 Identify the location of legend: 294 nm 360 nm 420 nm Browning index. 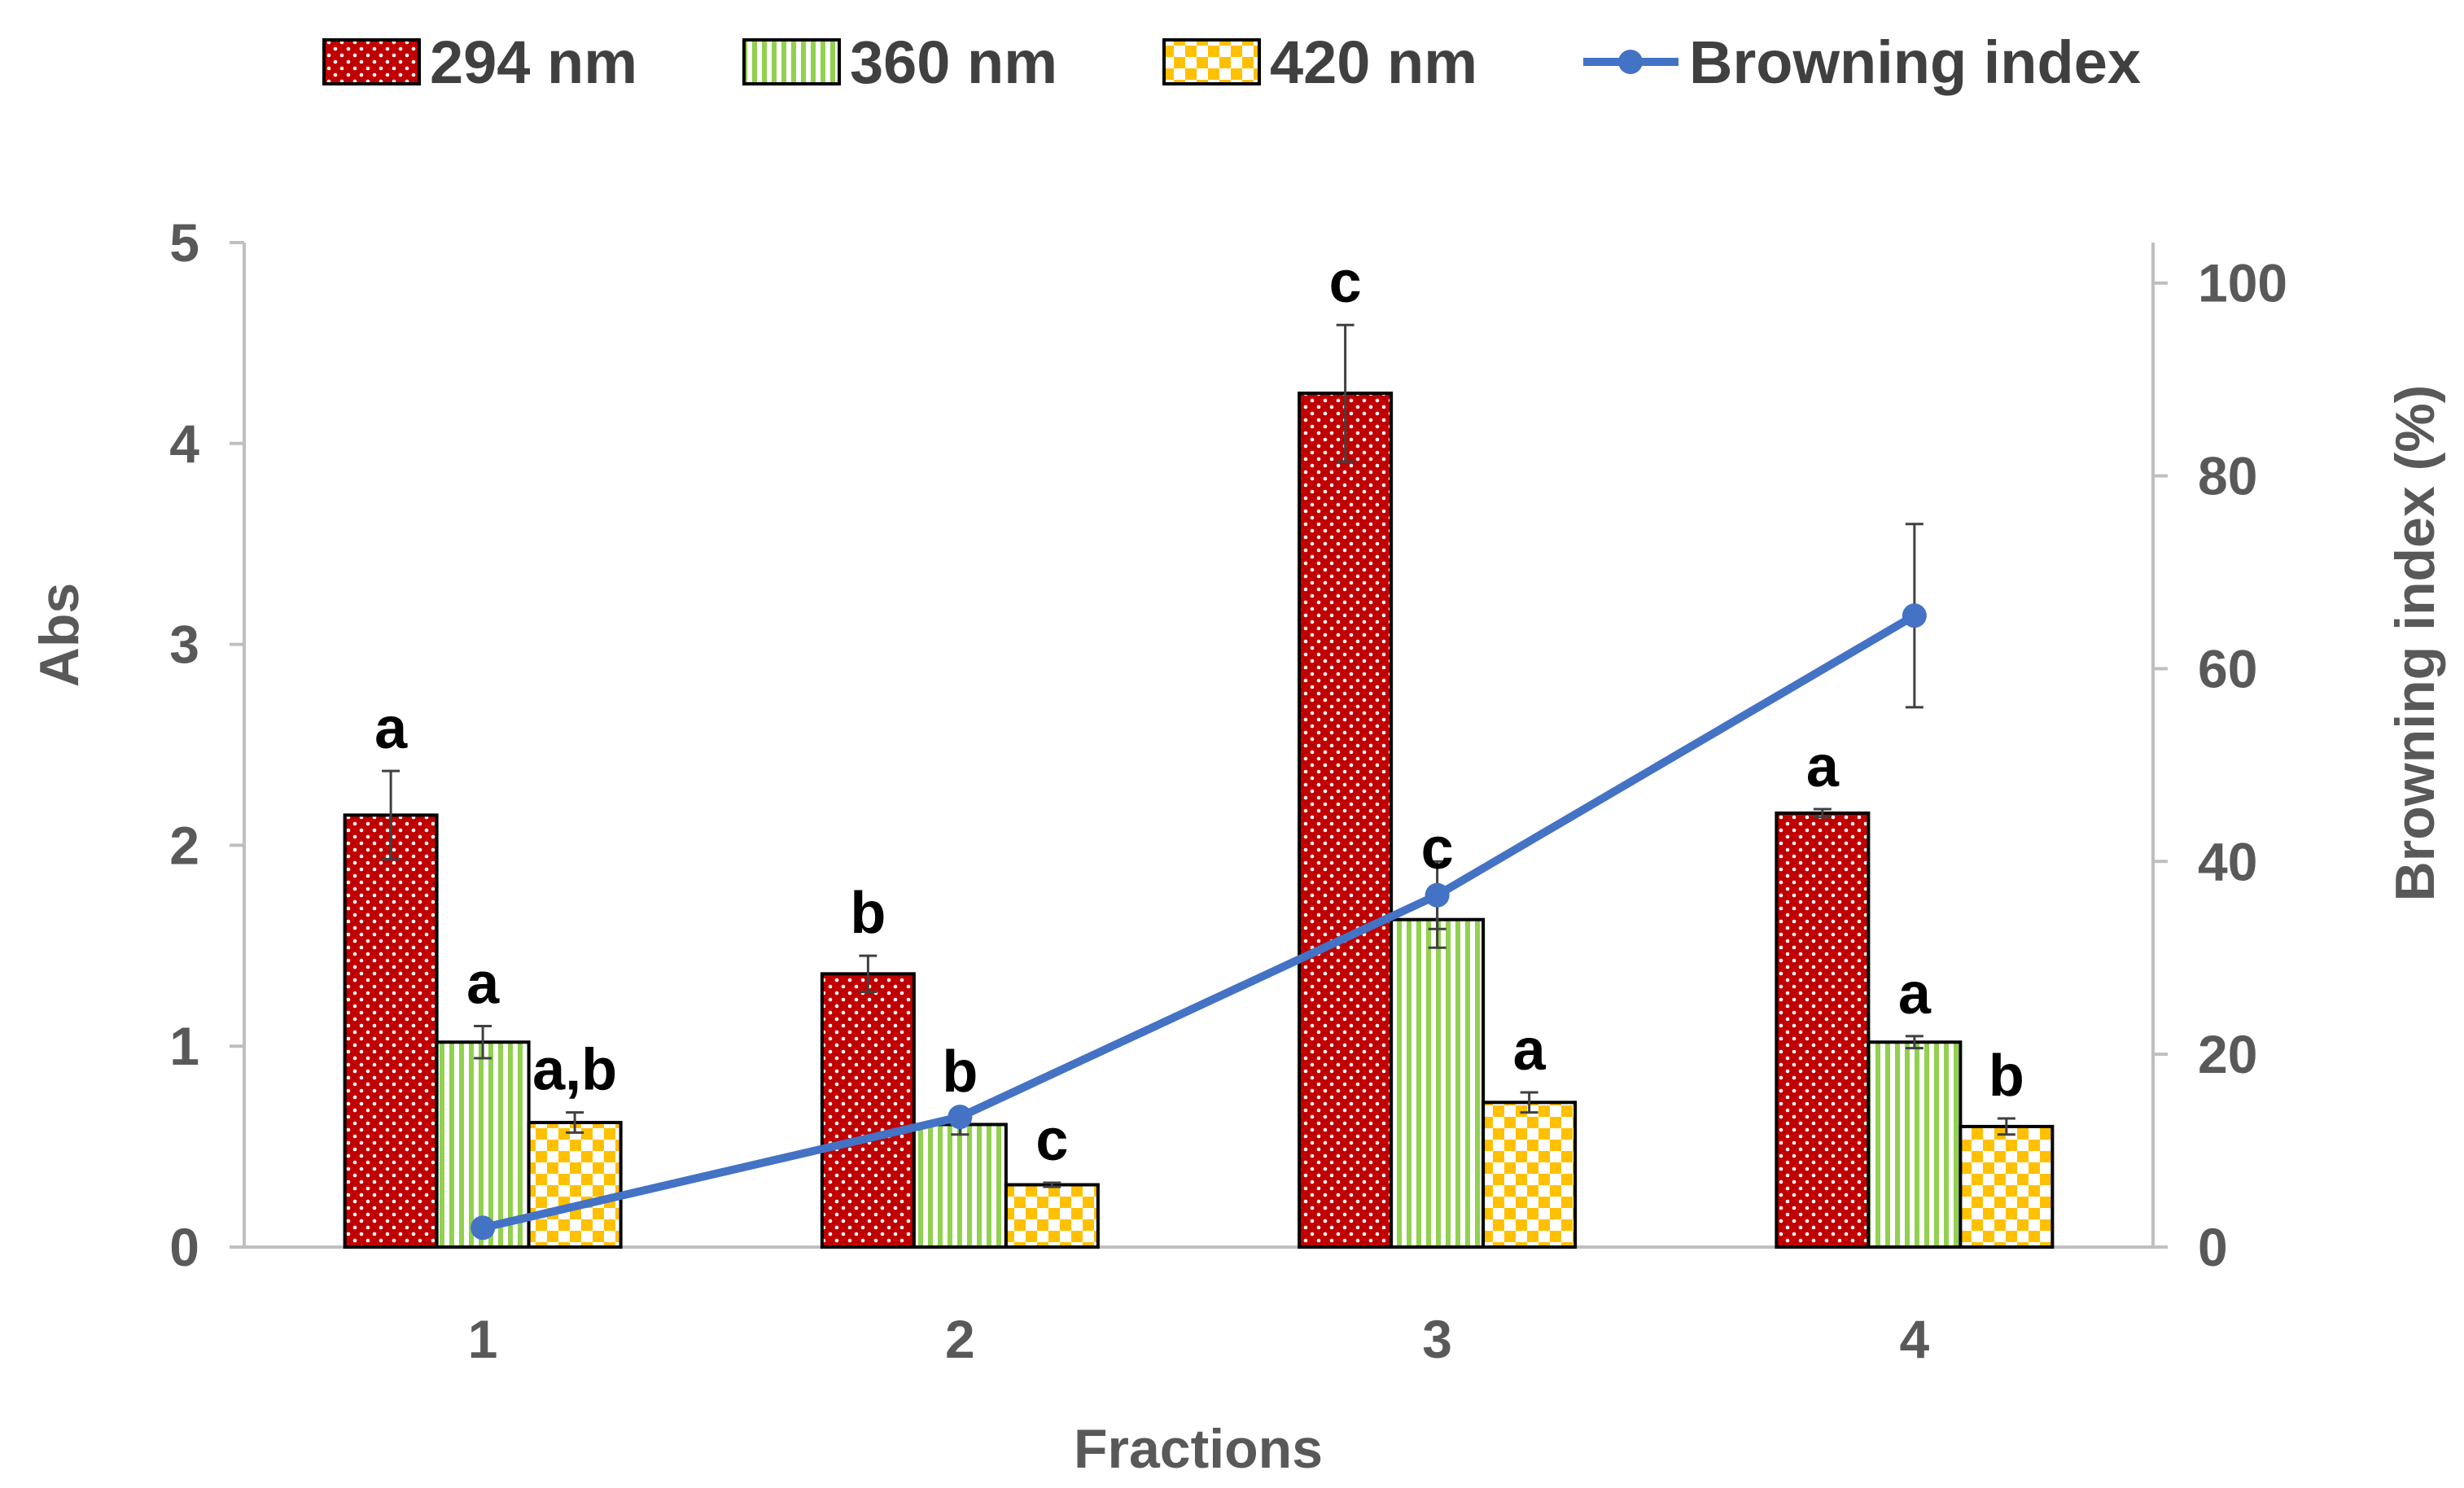
(1232, 62).